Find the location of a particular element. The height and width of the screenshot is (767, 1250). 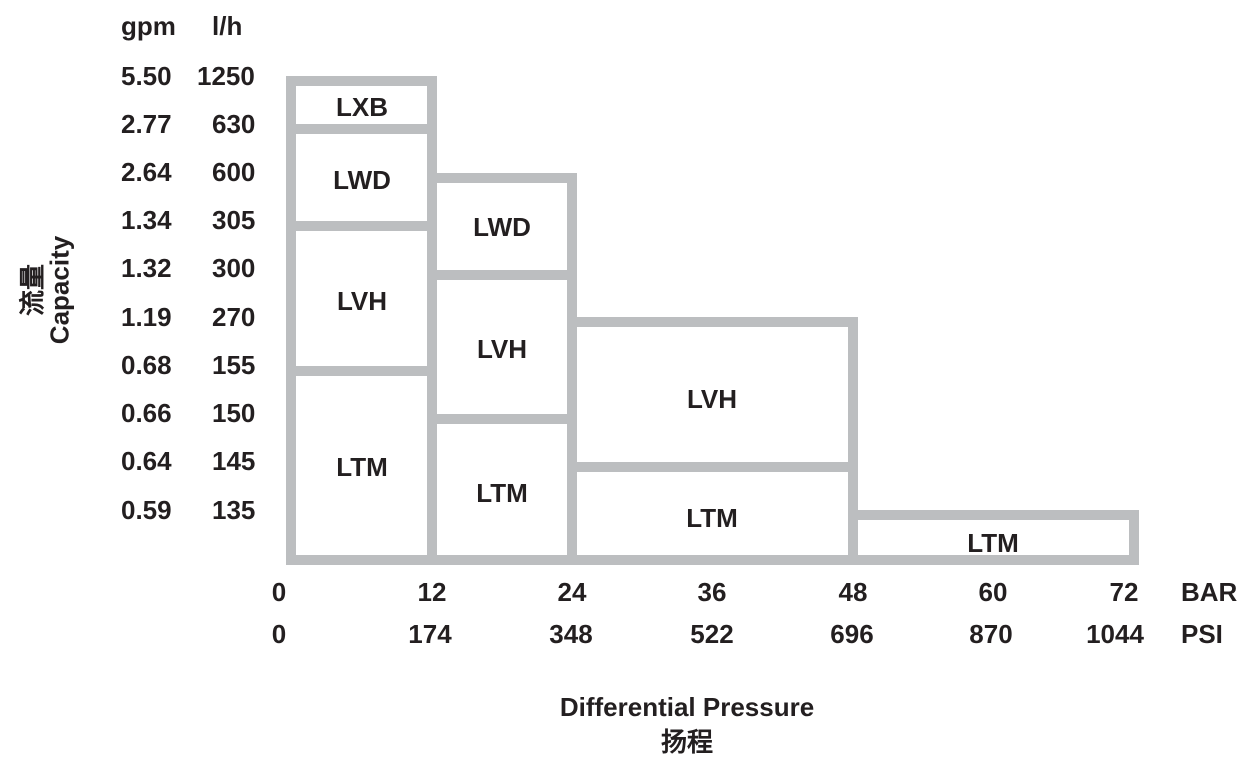

psi-tick: 1044 is located at coordinates (1115, 634).